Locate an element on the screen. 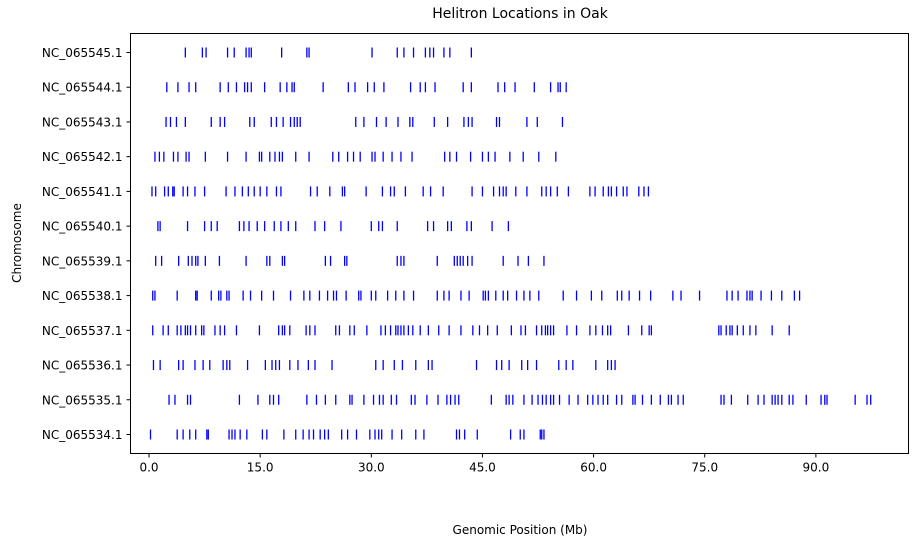 The image size is (917, 547). y-tick-label: NC_065542.1 is located at coordinates (82, 157).